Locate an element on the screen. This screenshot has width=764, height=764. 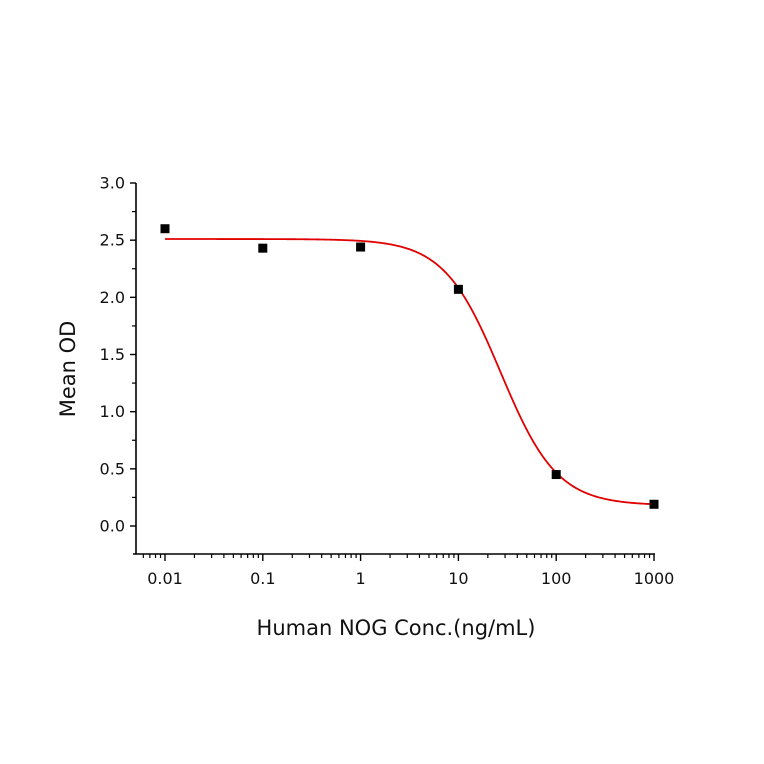
y-tick-label: 2.5 is located at coordinates (112, 240).